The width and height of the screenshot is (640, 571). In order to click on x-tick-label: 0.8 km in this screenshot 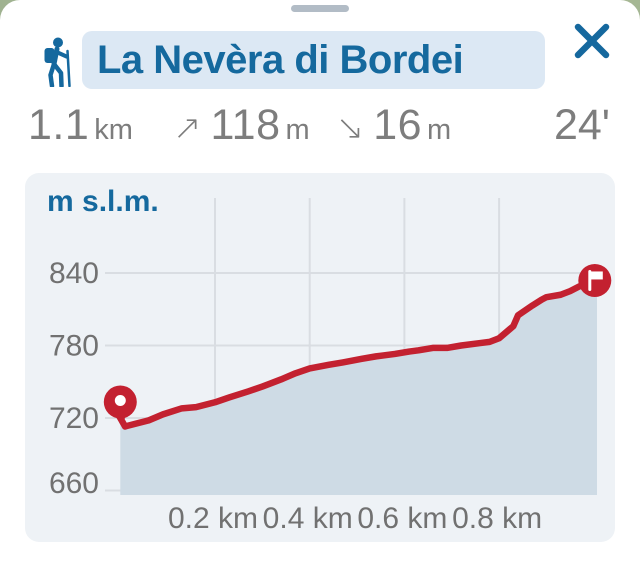, I will do `click(497, 518)`.